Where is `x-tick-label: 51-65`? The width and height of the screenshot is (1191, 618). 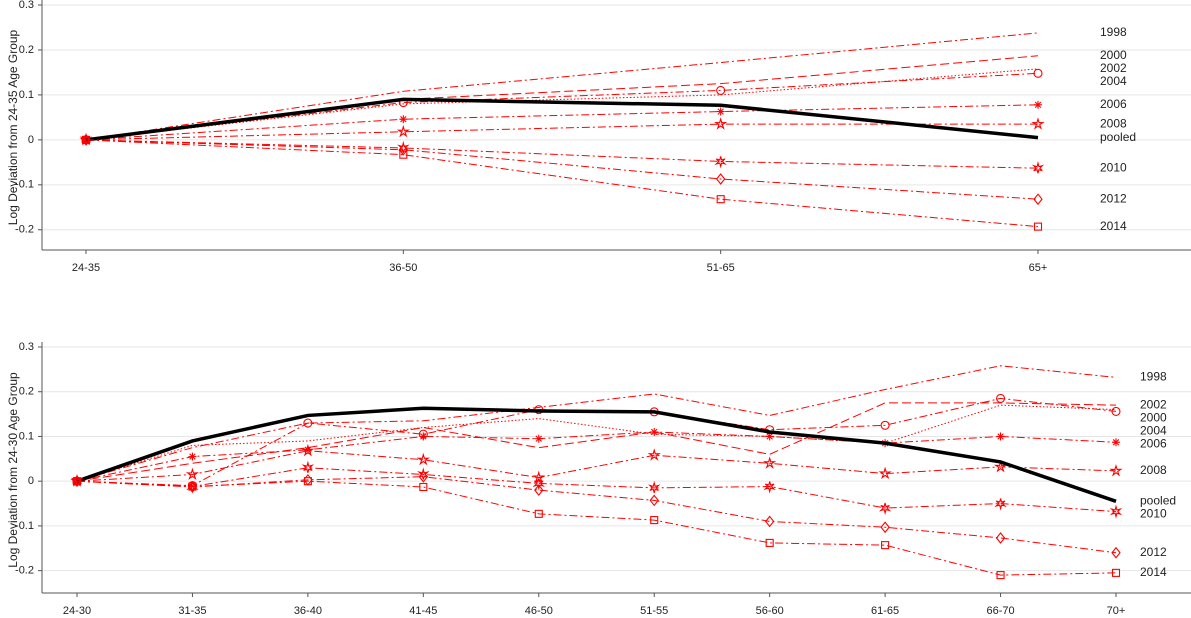
x-tick-label: 51-65 is located at coordinates (721, 268).